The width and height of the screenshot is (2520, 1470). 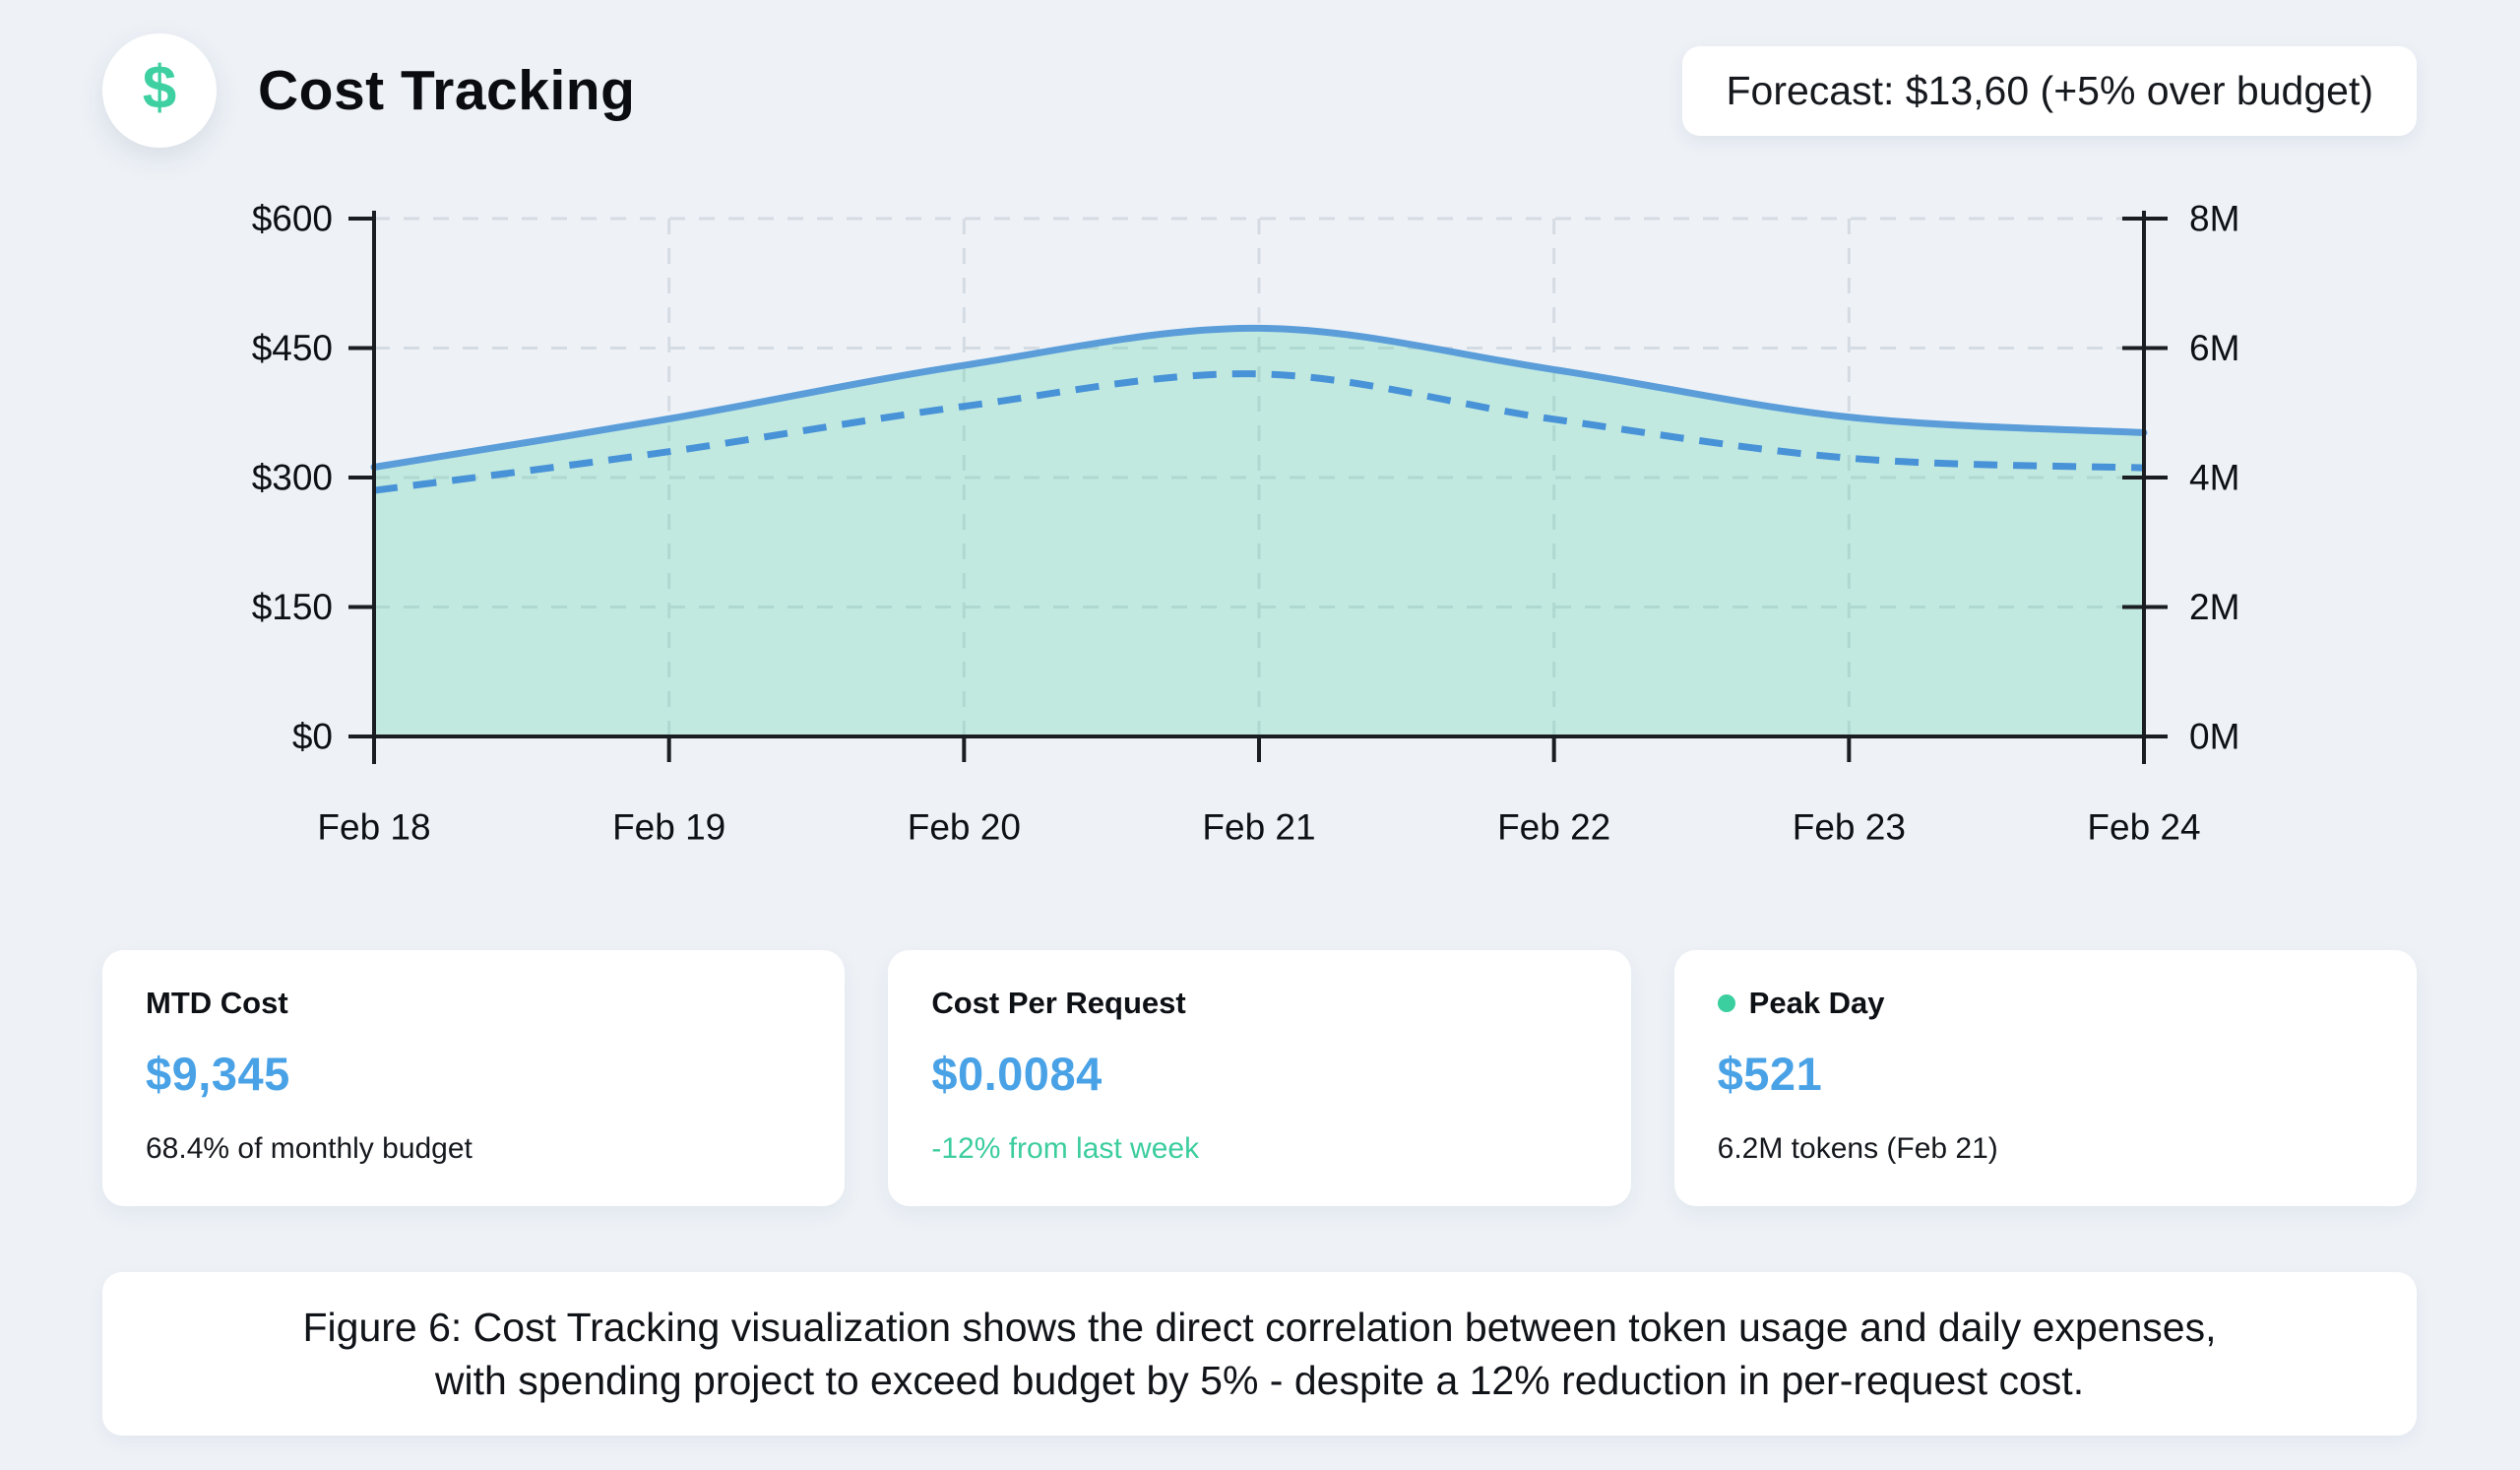 What do you see at coordinates (1065, 1148) in the screenshot?
I see `stat-card-subtext: -12% from last week` at bounding box center [1065, 1148].